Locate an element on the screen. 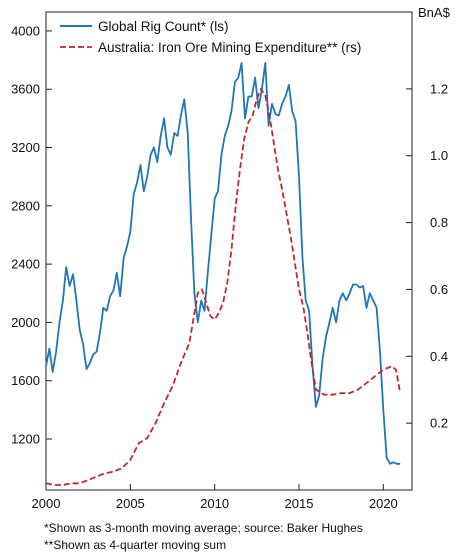  x-tick-label: 2000 is located at coordinates (46, 503).